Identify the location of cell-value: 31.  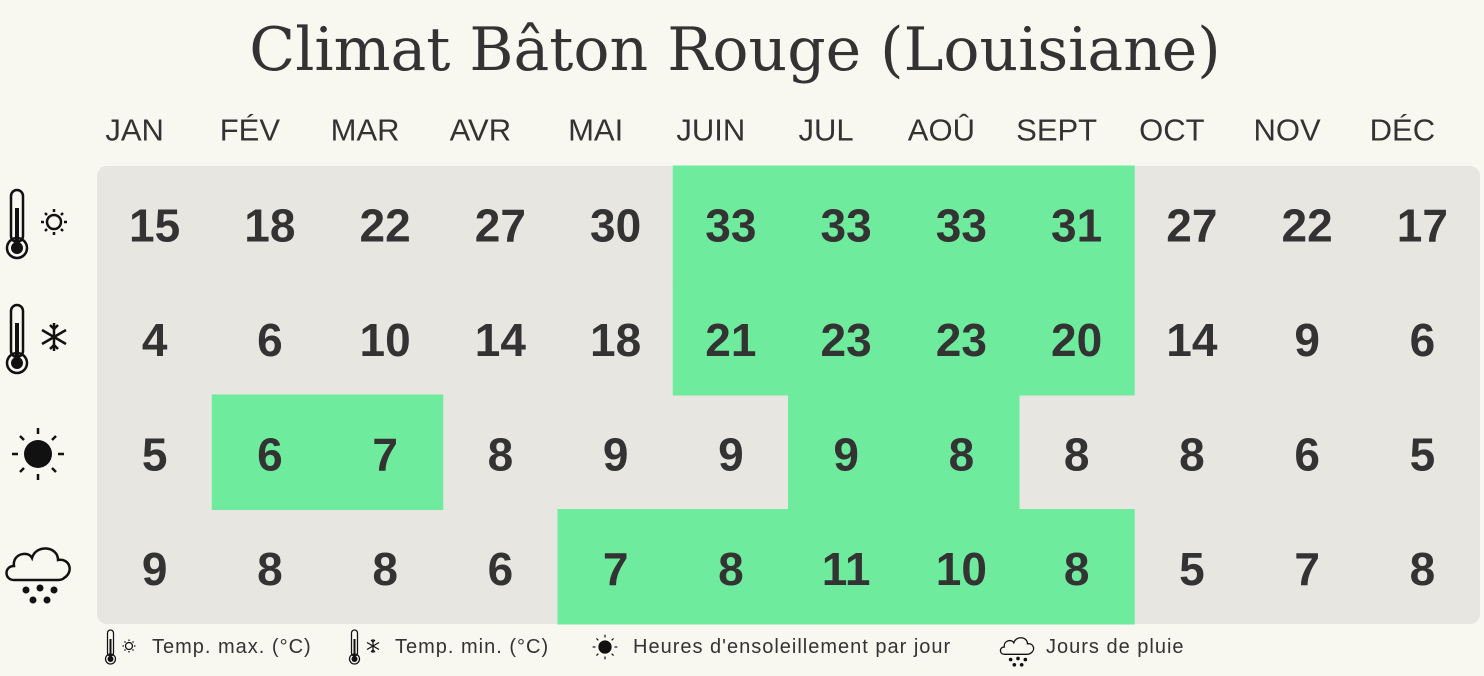
(1076, 225).